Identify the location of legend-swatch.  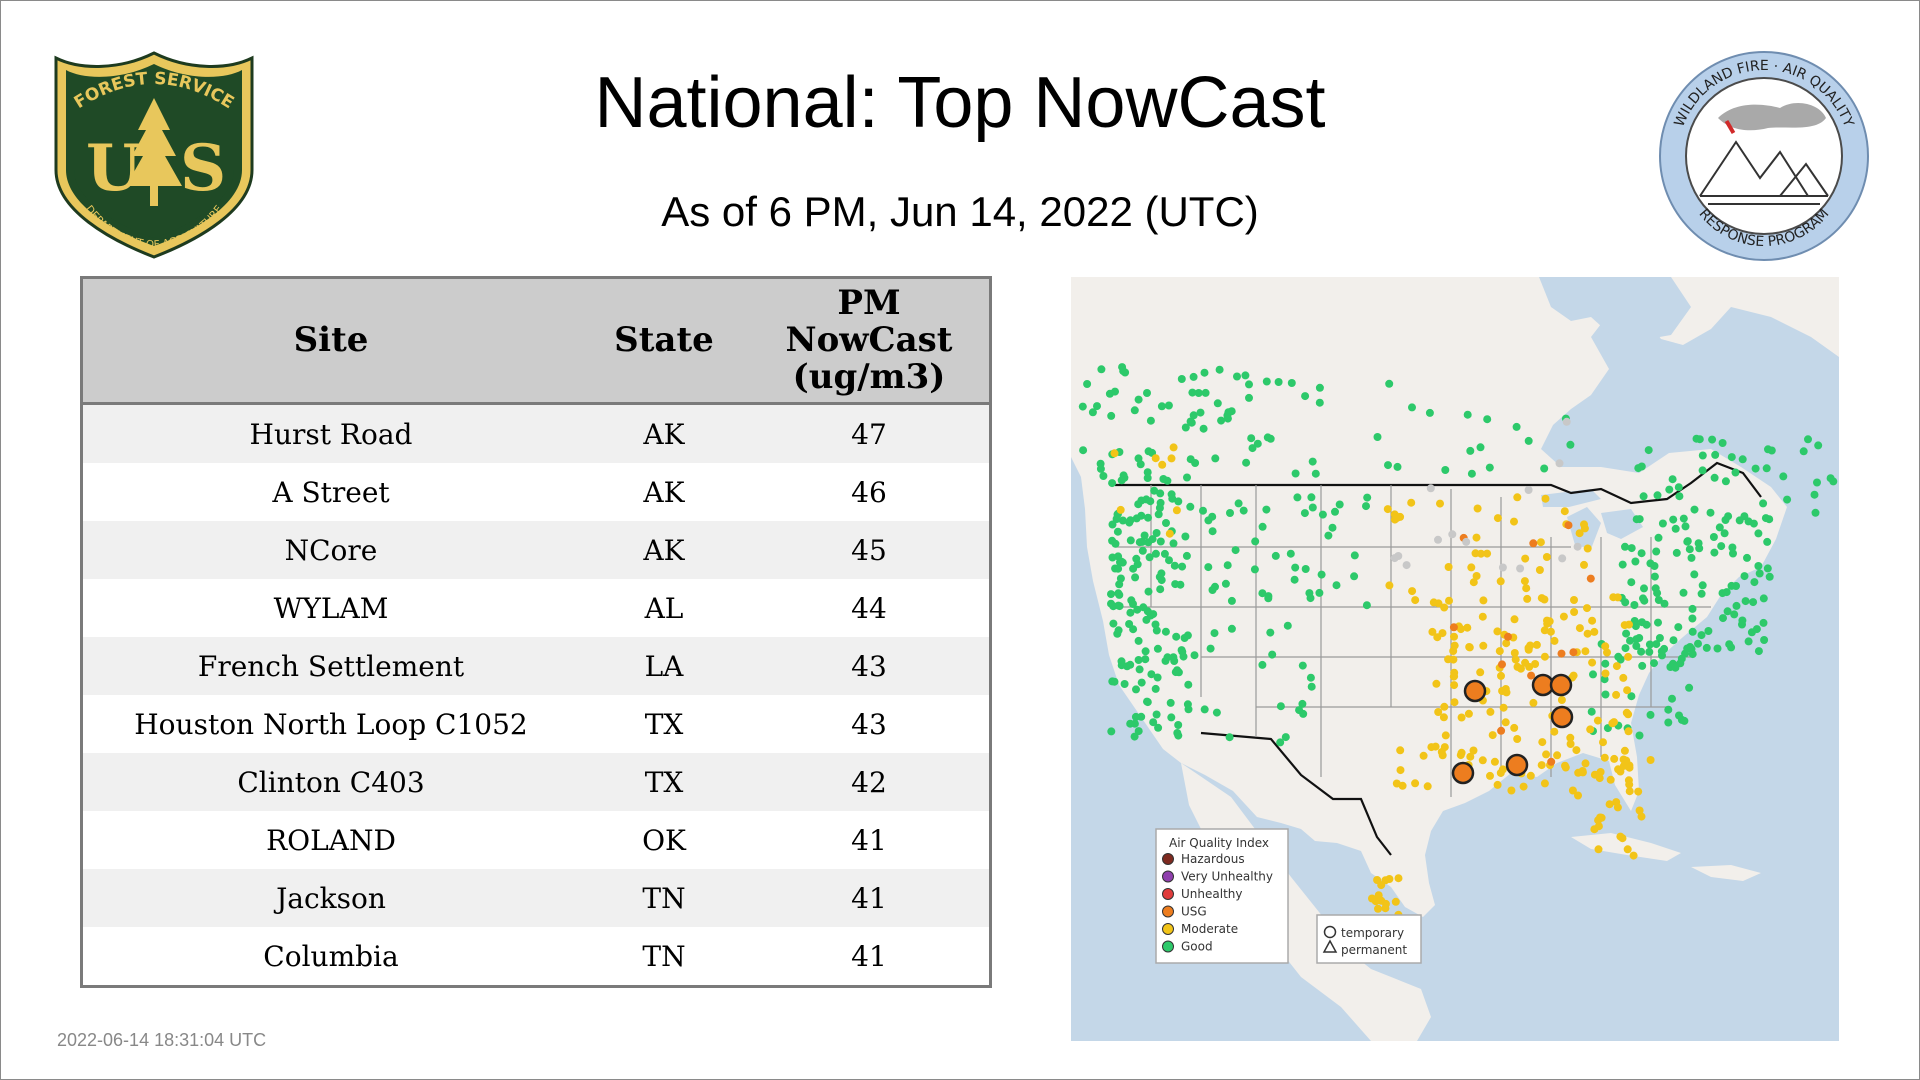
(1168, 876).